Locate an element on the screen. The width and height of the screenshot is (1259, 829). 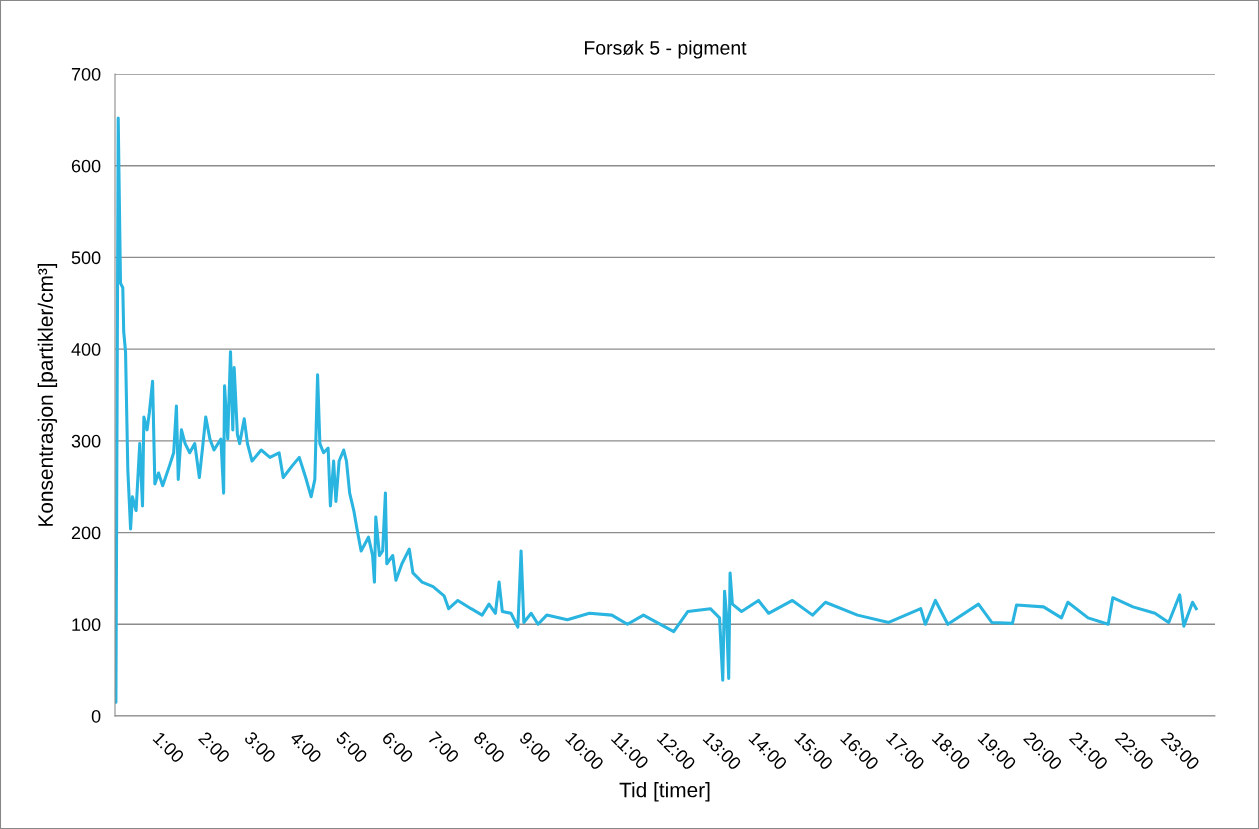
y-tick-label: 600 is located at coordinates (86, 166).